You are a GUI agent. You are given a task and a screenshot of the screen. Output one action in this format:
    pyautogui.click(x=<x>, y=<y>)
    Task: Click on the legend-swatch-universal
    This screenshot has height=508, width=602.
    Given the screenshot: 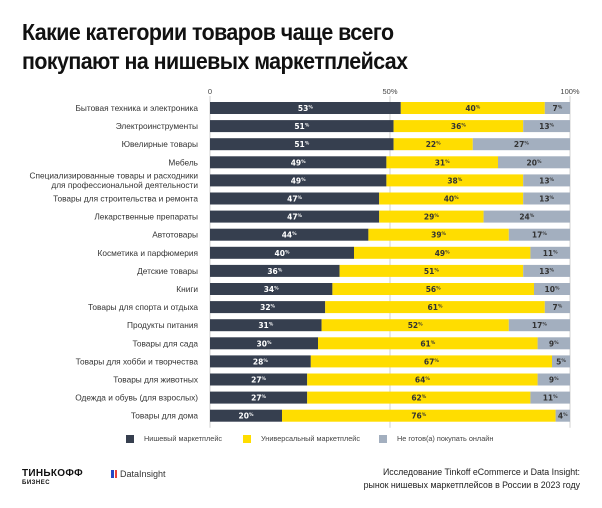 What is the action you would take?
    pyautogui.click(x=247, y=438)
    